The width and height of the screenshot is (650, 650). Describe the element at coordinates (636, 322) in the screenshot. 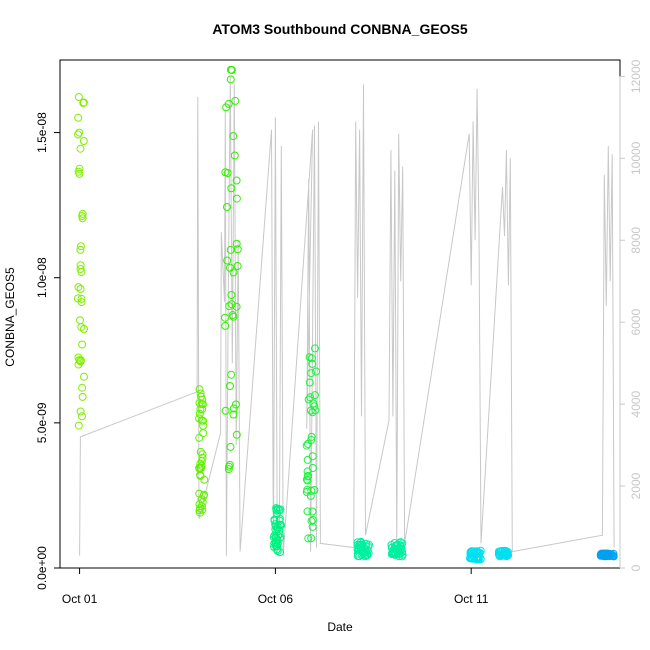

I see `y2-tick-label: 6000` at that location.